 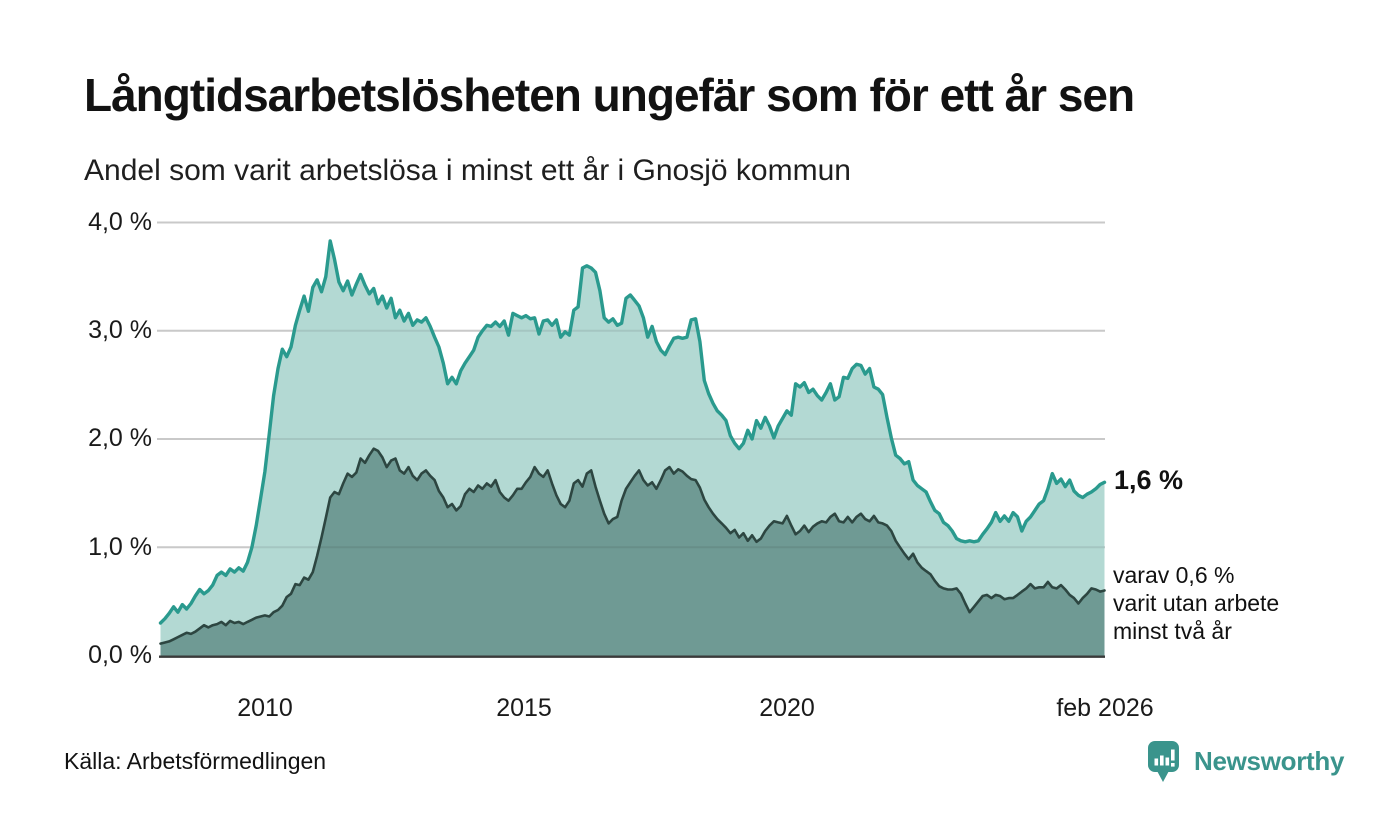 I want to click on x-tick-feb-2026: feb 2026, so click(x=1105, y=708).